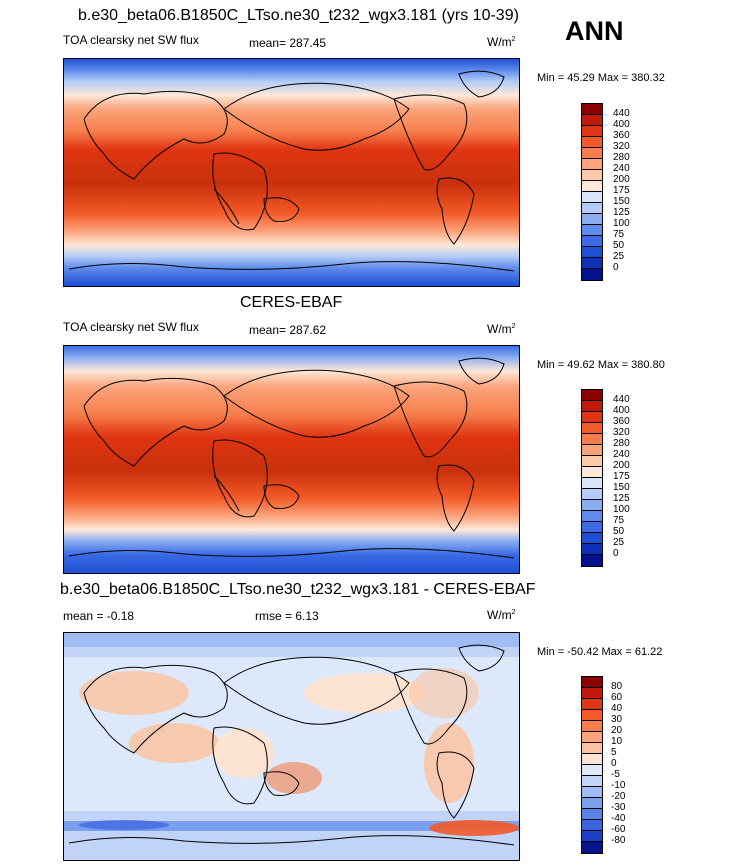 This screenshot has height=865, width=732. What do you see at coordinates (621, 399) in the screenshot?
I see `panel2-colorbar-label: 440` at bounding box center [621, 399].